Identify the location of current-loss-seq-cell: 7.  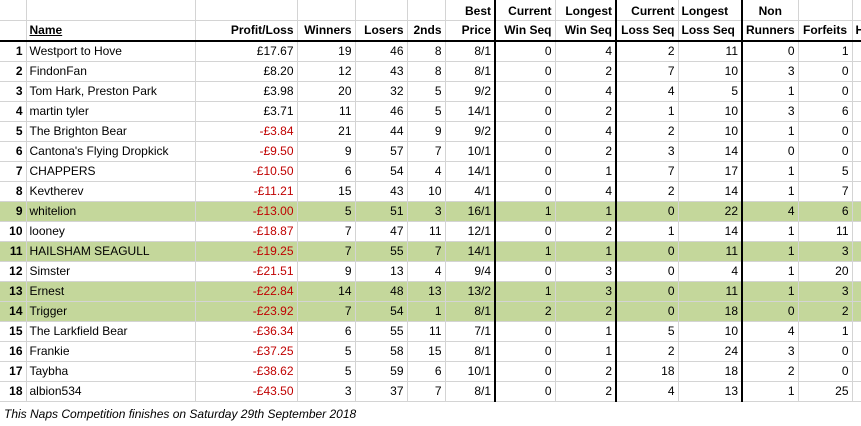
(647, 71).